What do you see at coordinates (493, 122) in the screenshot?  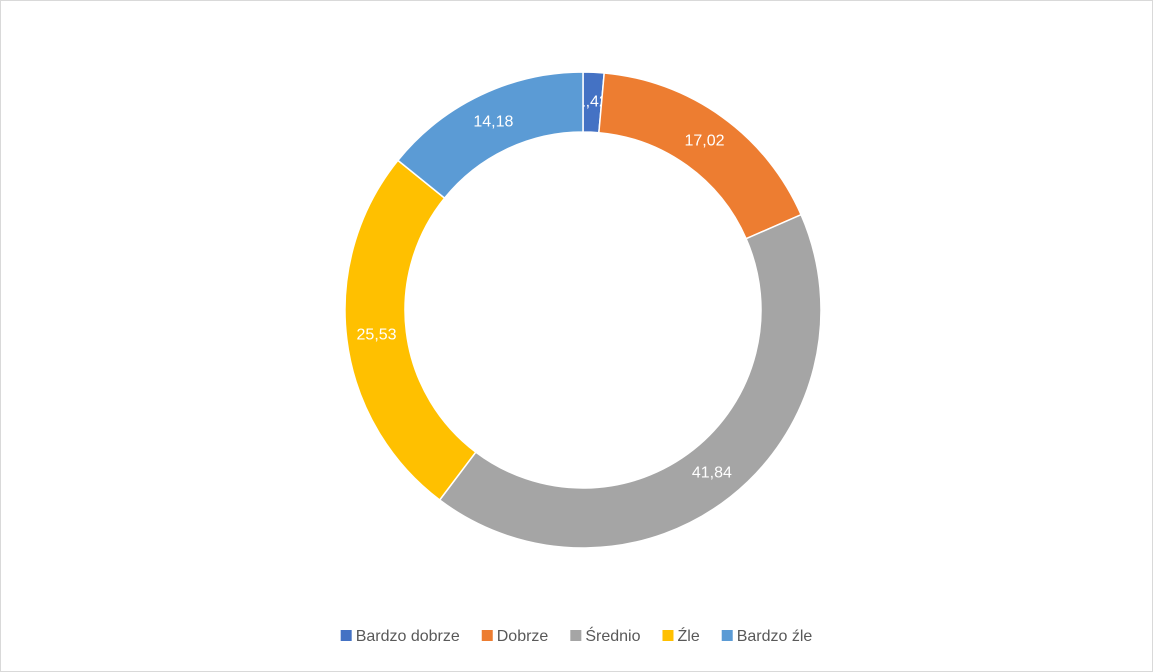 I see `data-label: 14,18` at bounding box center [493, 122].